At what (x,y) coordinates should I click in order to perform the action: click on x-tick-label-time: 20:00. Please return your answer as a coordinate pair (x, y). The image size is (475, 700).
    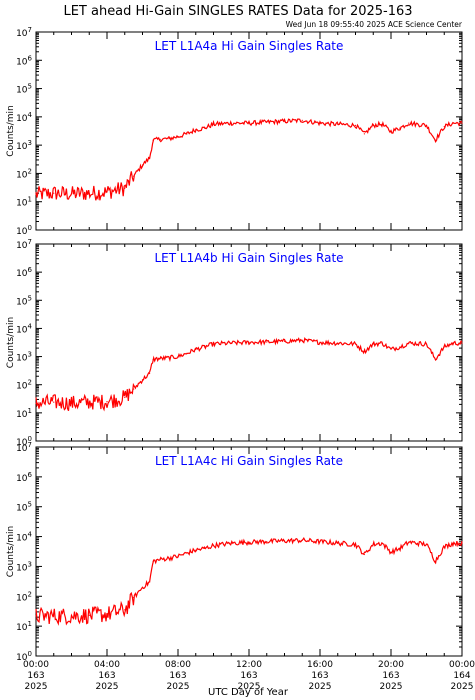
    Looking at the image, I should click on (391, 665).